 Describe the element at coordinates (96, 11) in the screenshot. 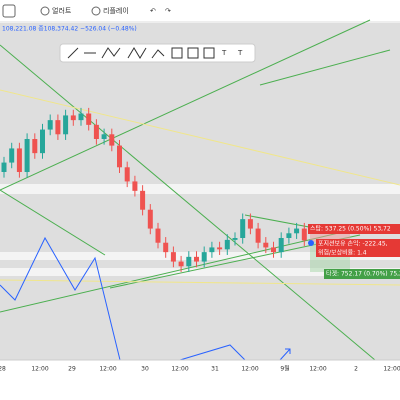

I see `replay-icon` at that location.